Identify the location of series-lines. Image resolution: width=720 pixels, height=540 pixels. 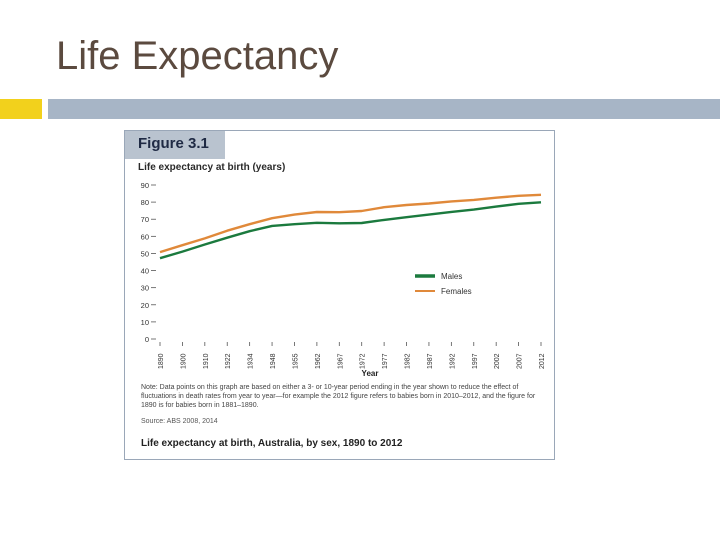
(350, 226).